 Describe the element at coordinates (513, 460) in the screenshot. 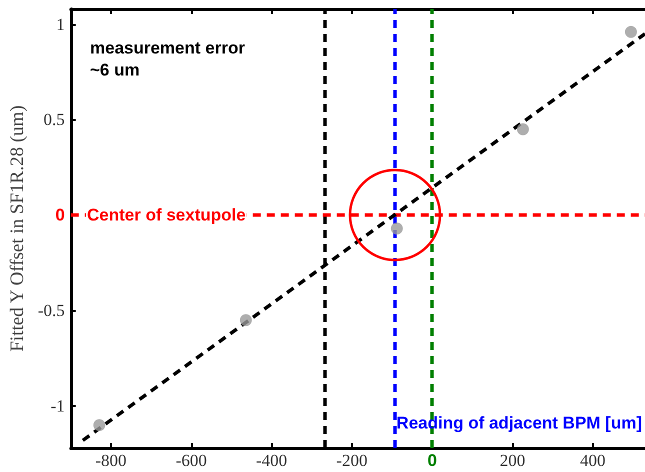

I see `x-tick-label: 200` at that location.